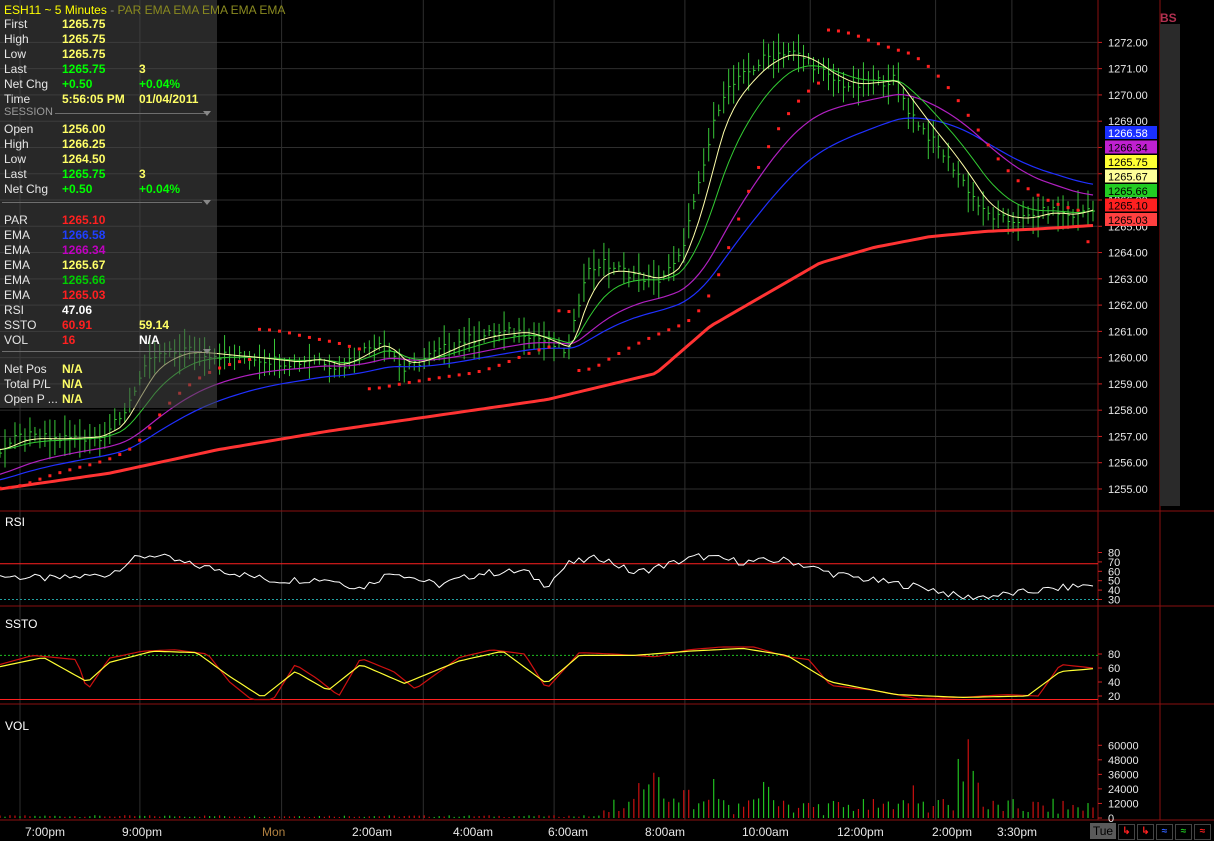 This screenshot has width=1214, height=841. Describe the element at coordinates (84, 129) in the screenshot. I see `quote-value: 1256.00` at that location.